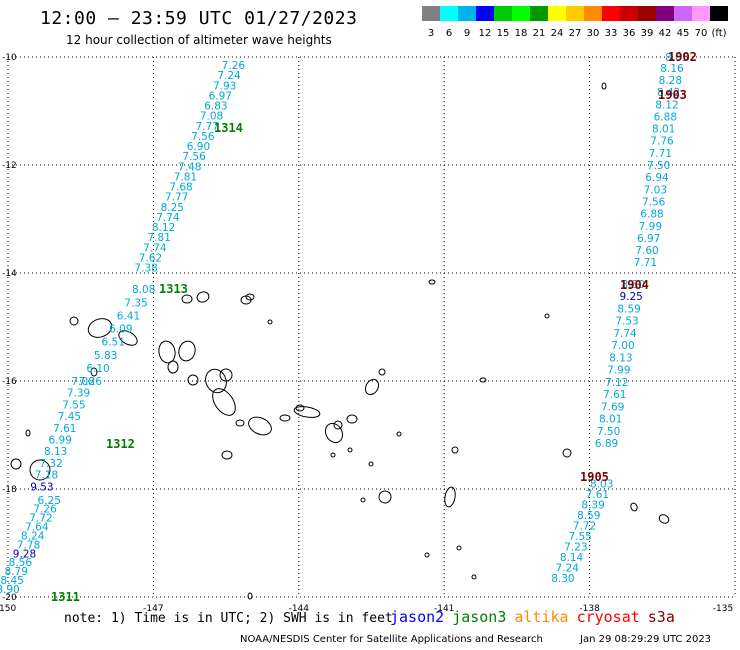 The image size is (740, 650). What do you see at coordinates (40, 519) in the screenshot?
I see `wave-height-label: 7.72` at bounding box center [40, 519].